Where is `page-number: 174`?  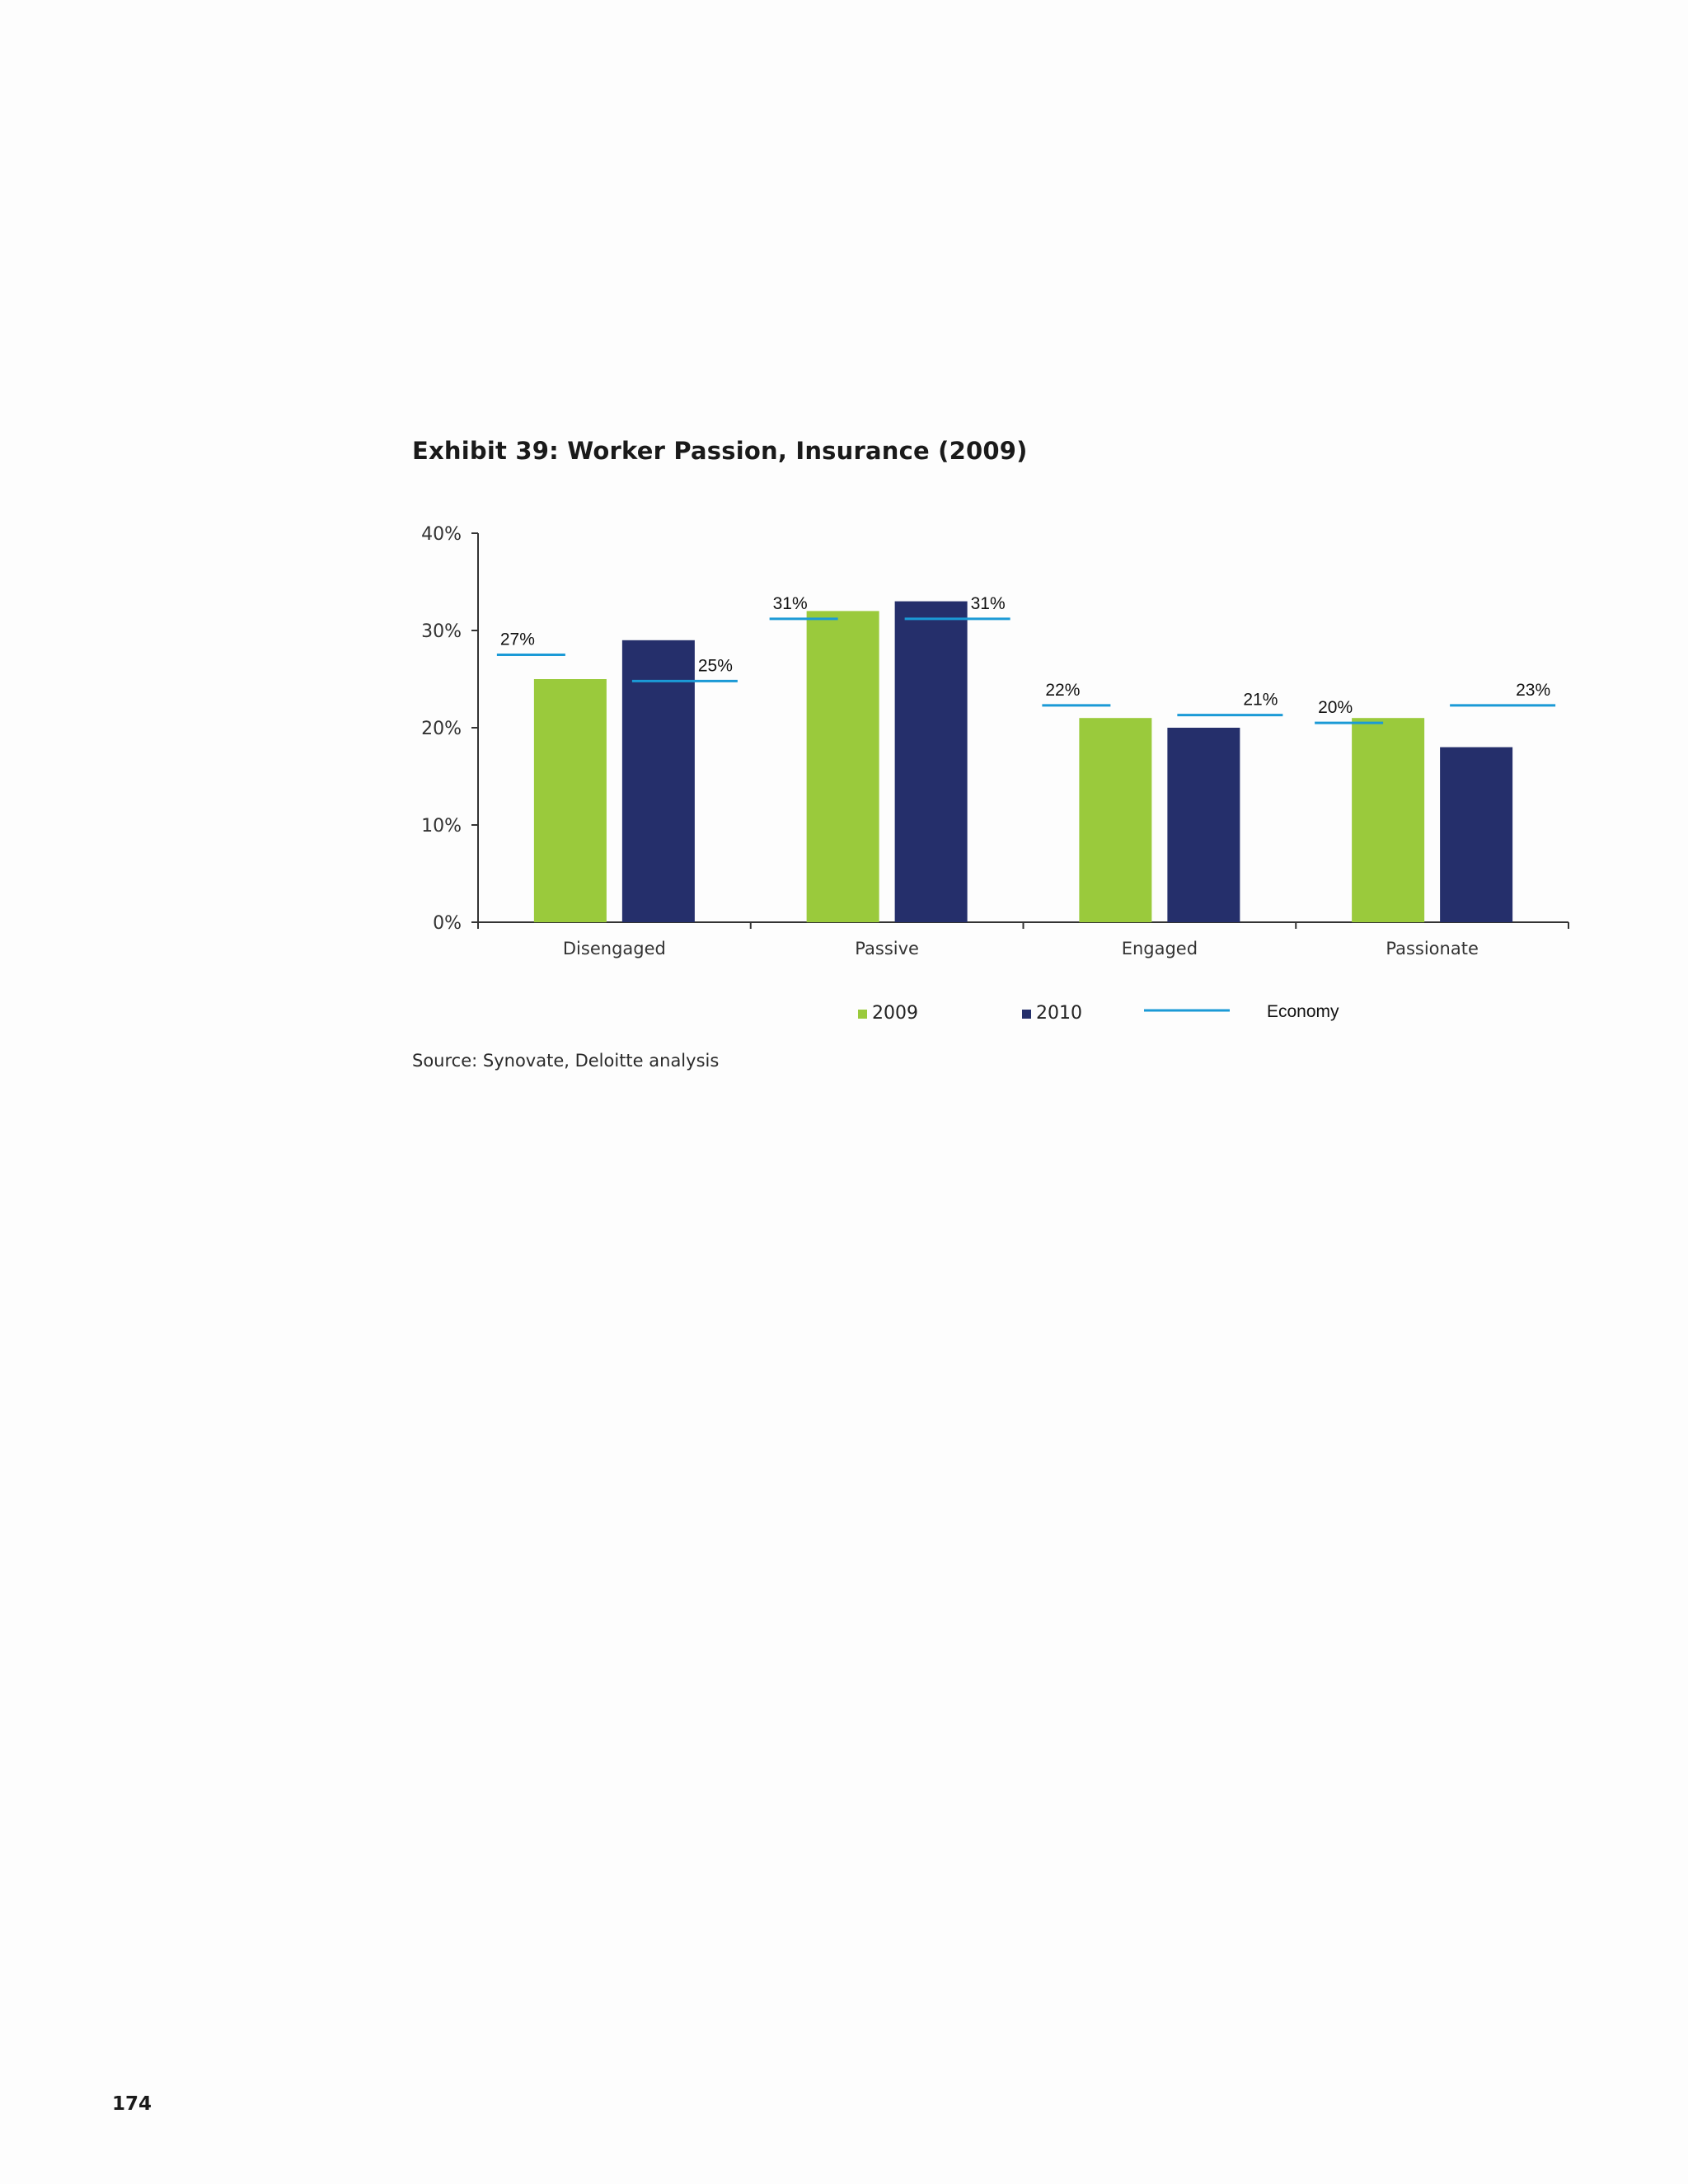
page-number: 174 is located at coordinates (132, 2104).